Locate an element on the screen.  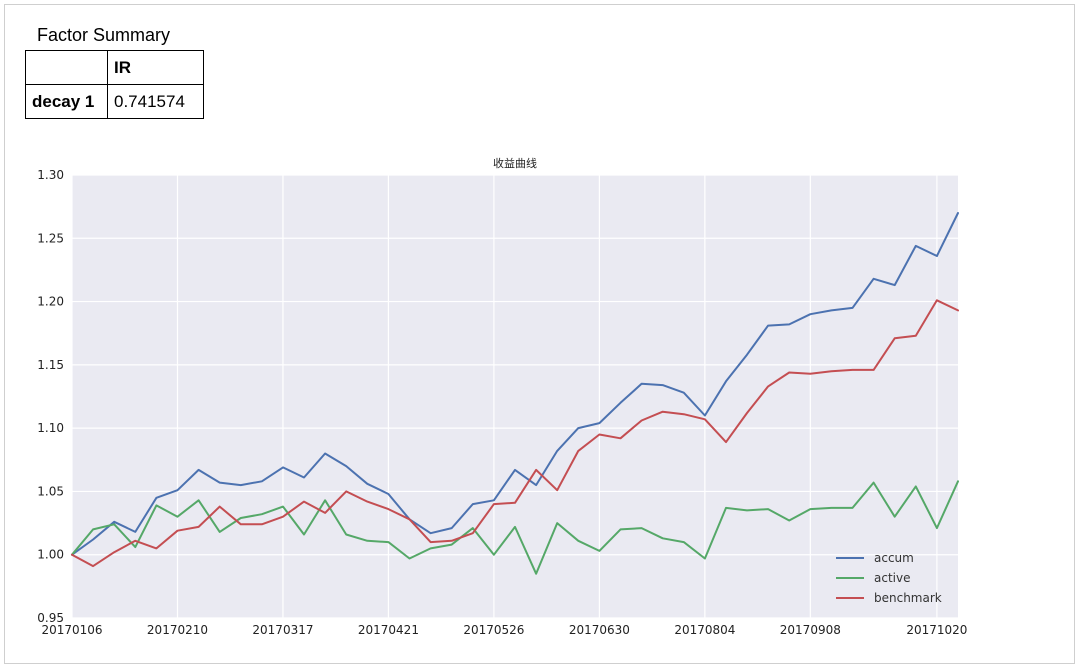
table-row: decay 1 0.741574 is located at coordinates (114, 101).